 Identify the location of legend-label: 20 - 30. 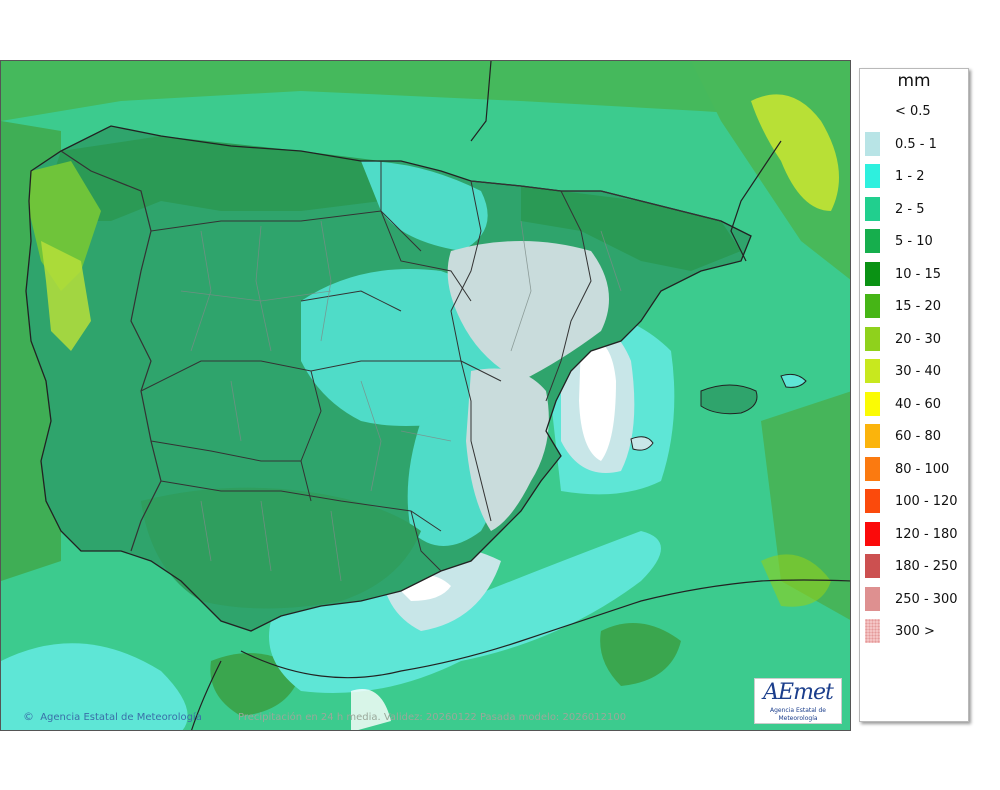
(918, 339).